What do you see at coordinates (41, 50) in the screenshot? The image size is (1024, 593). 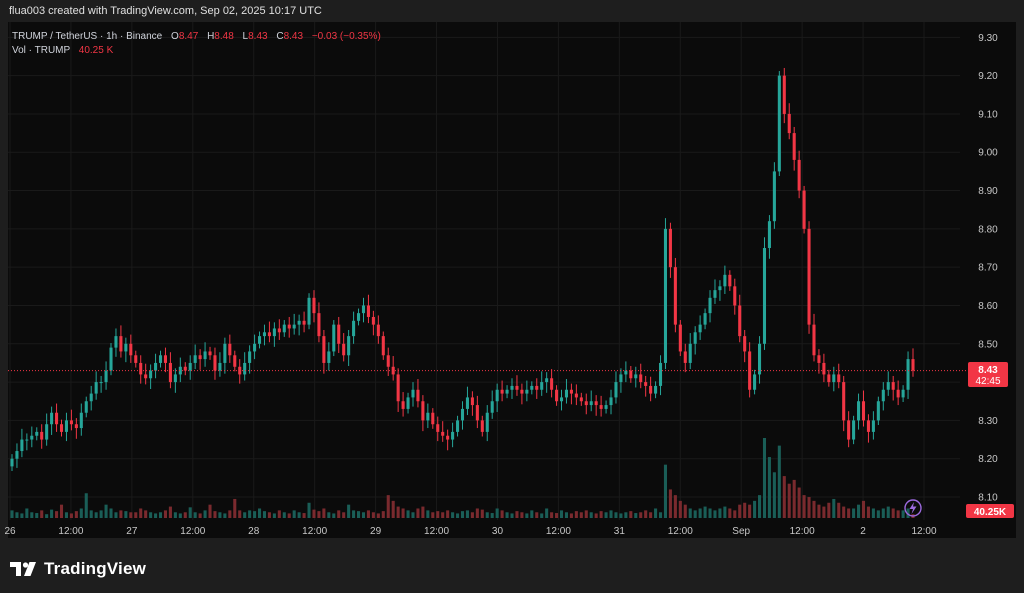 I see `volume-label: Vol · TRUMP` at bounding box center [41, 50].